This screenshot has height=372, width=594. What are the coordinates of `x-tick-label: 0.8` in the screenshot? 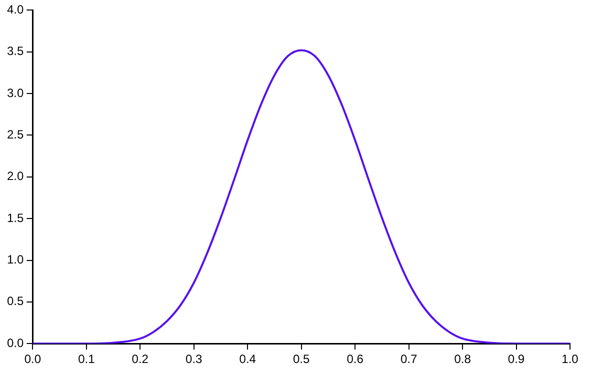 It's located at (463, 359).